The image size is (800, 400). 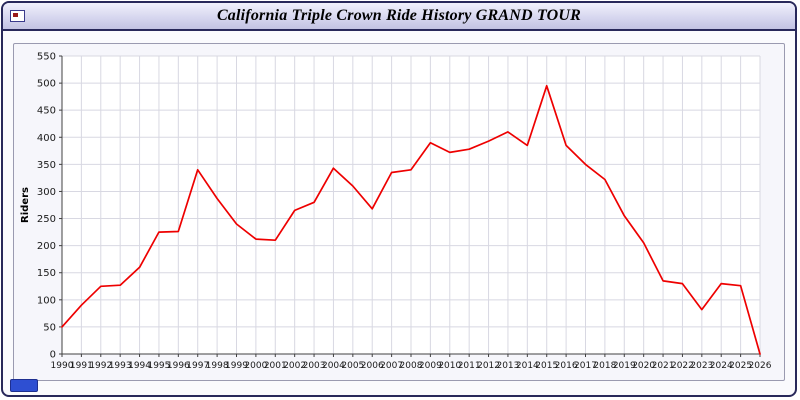 What do you see at coordinates (333, 366) in the screenshot?
I see `svg-text: 2004` at bounding box center [333, 366].